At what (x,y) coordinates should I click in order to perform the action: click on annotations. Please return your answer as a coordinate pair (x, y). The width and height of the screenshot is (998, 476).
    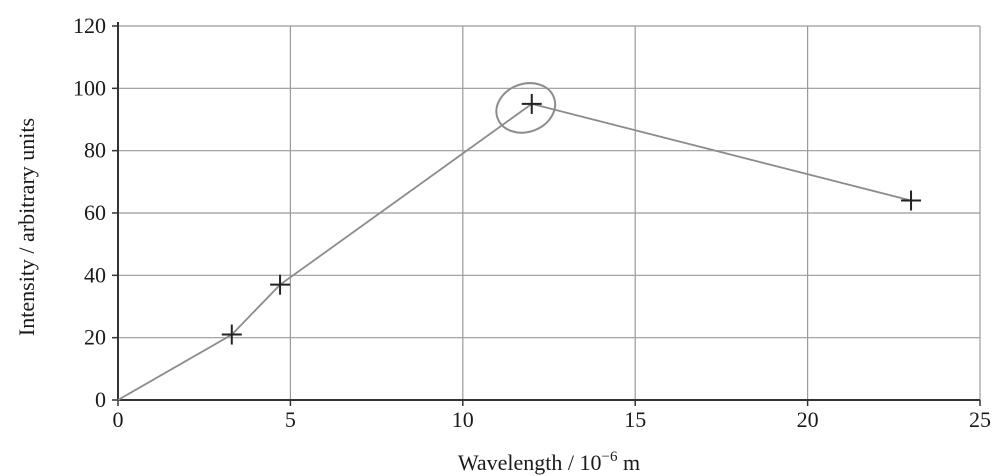
    Looking at the image, I should click on (526, 108).